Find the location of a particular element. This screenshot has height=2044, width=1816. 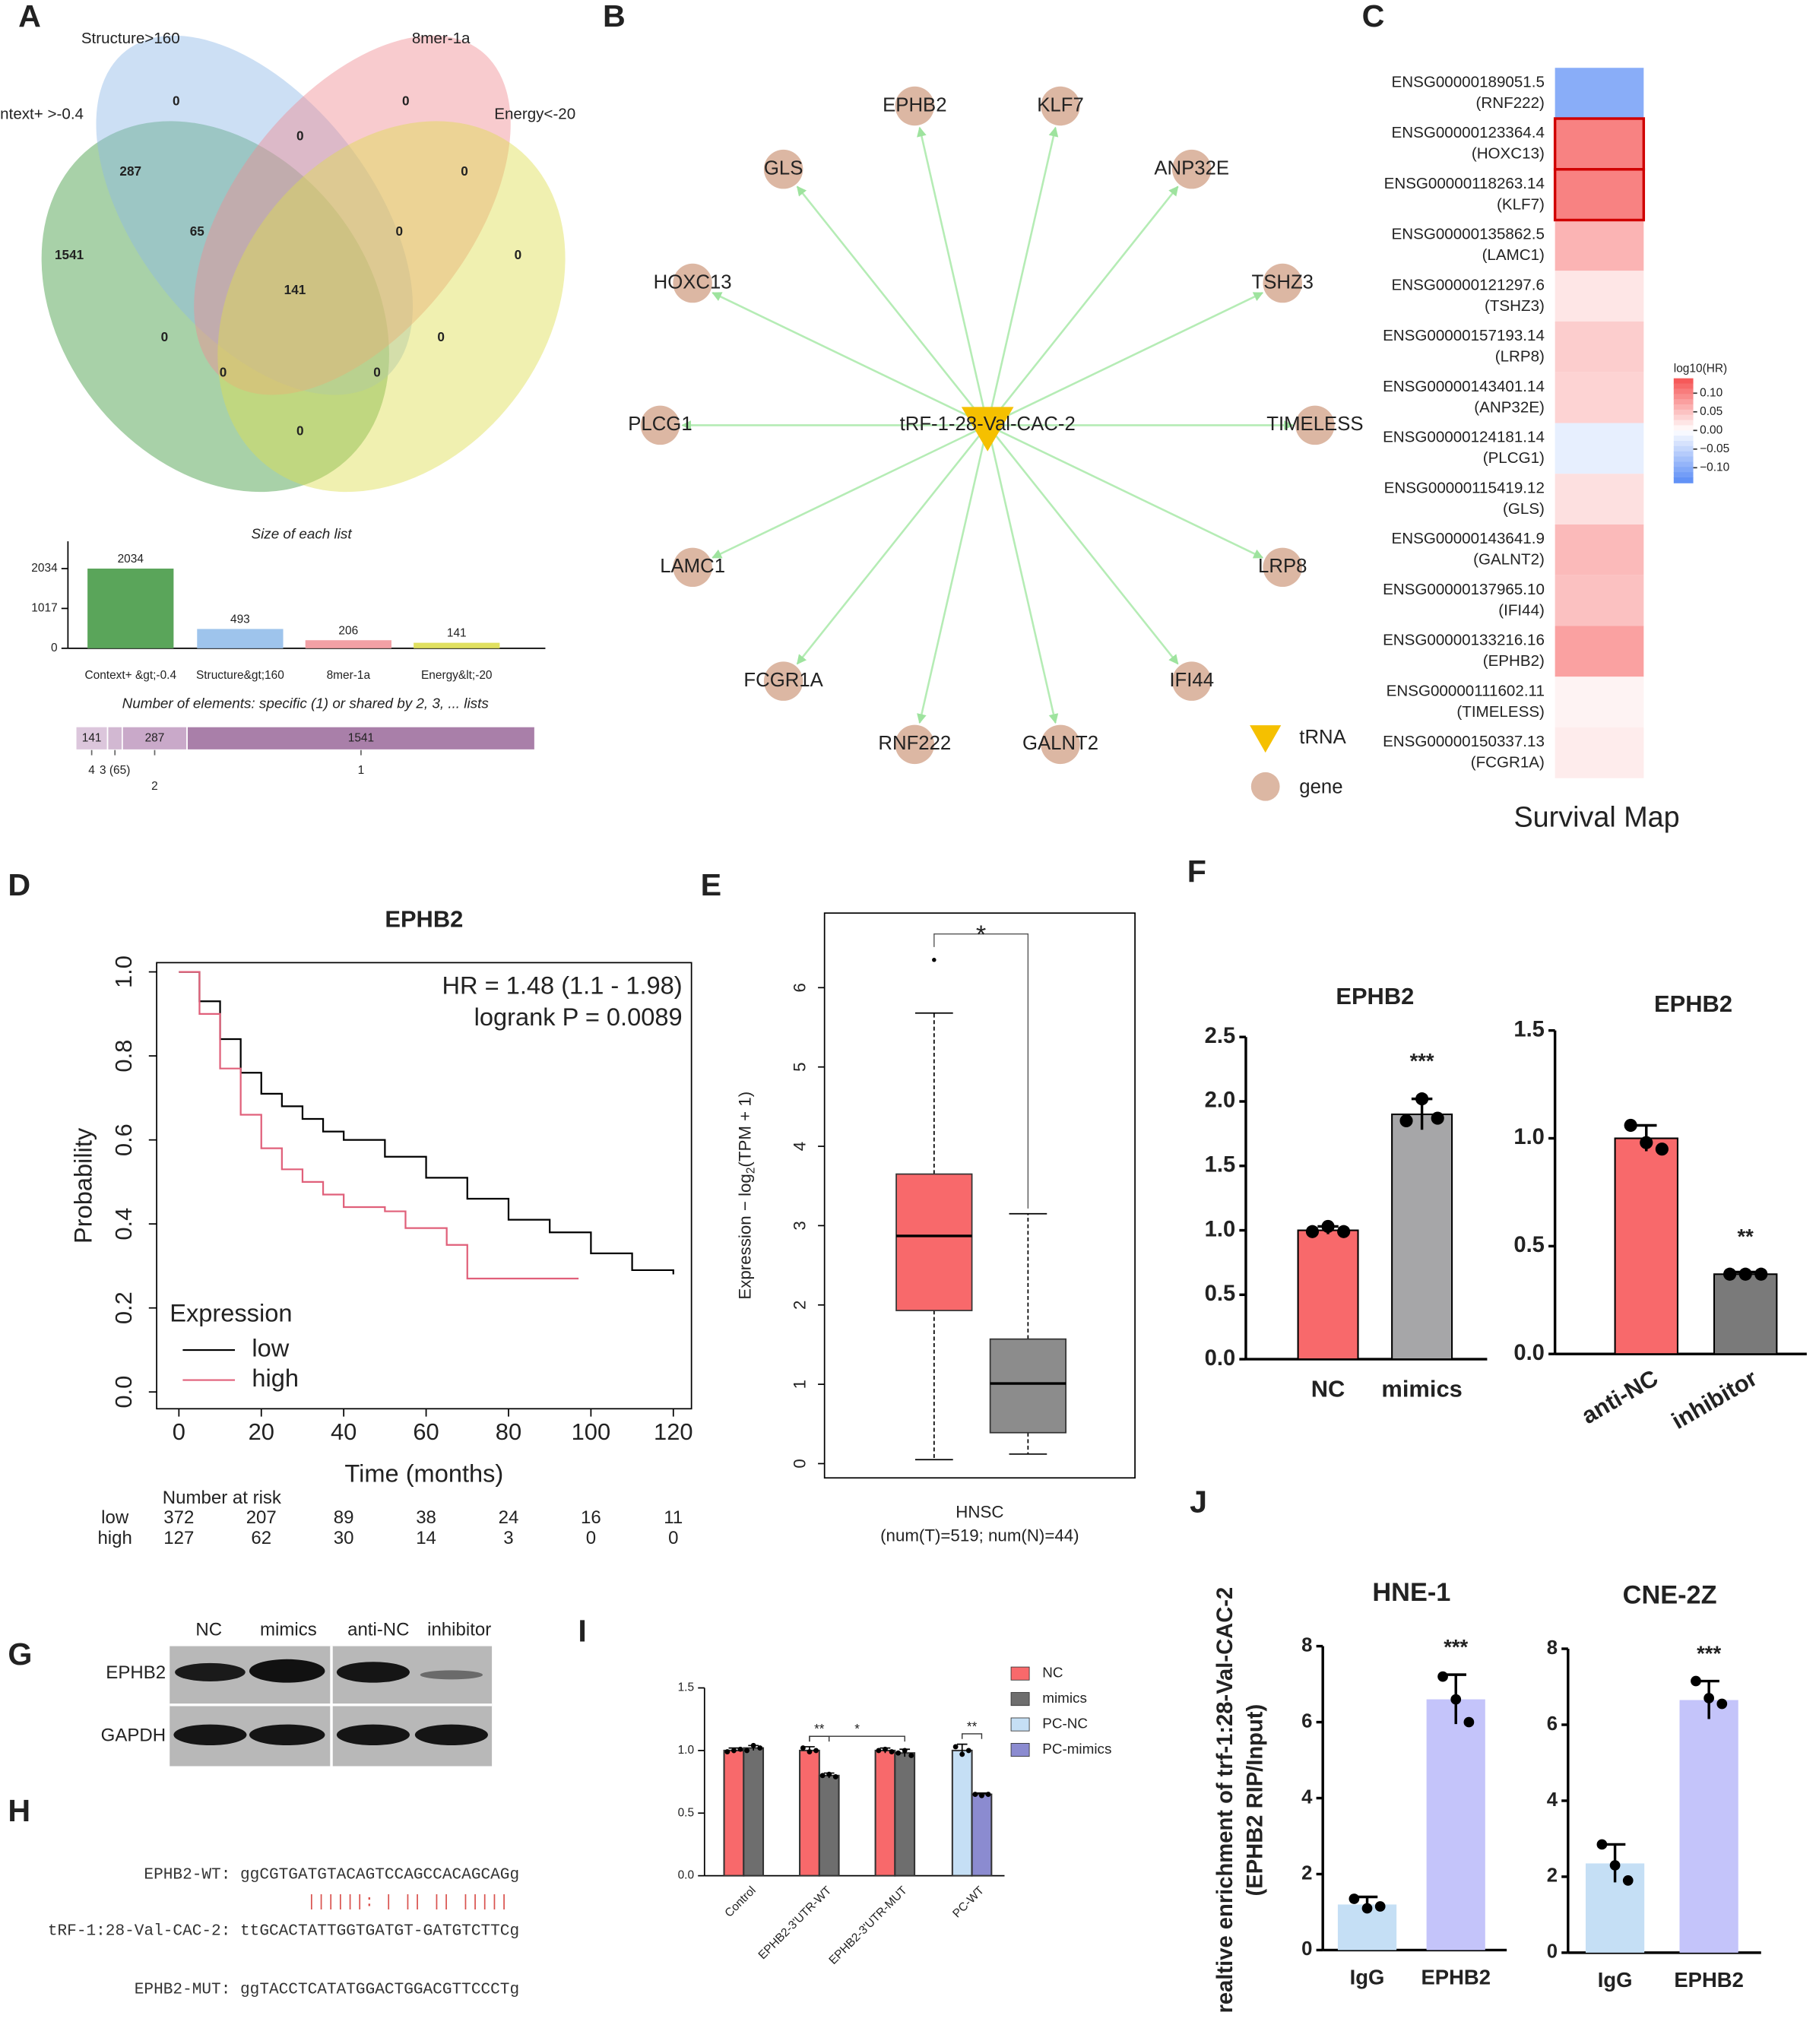

panel-label: D is located at coordinates (19, 884).